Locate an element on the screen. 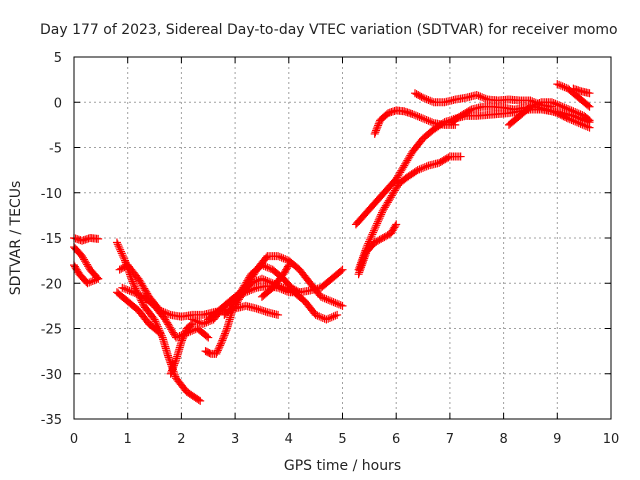 This screenshot has width=640, height=480. x-tick-label: 4 is located at coordinates (289, 439).